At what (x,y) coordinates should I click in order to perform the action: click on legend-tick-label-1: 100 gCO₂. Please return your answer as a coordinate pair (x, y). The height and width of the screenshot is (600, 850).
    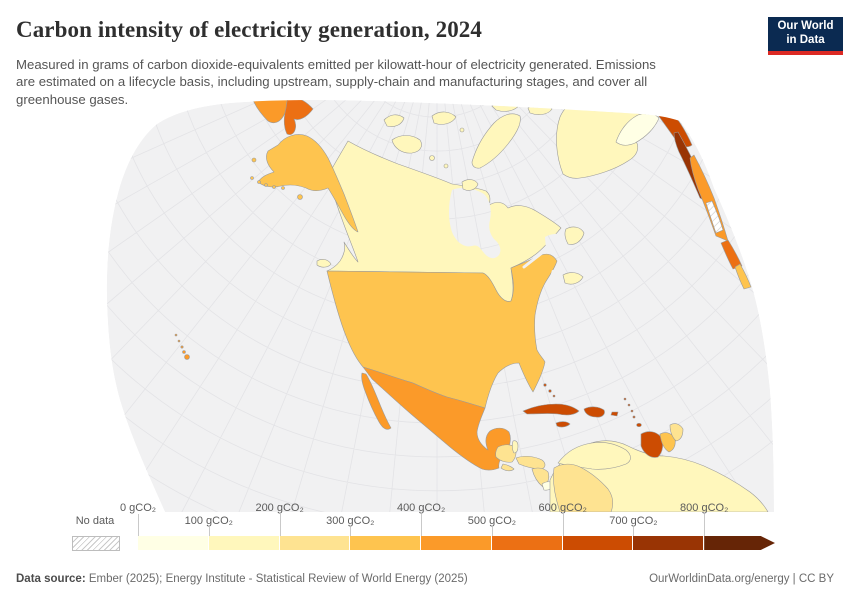
    Looking at the image, I should click on (208, 521).